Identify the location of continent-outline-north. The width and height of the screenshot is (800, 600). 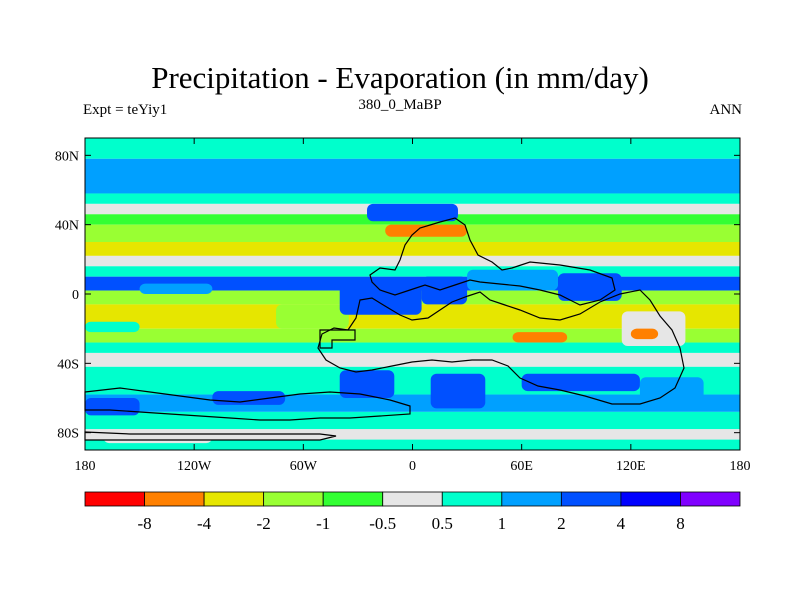
(492, 261).